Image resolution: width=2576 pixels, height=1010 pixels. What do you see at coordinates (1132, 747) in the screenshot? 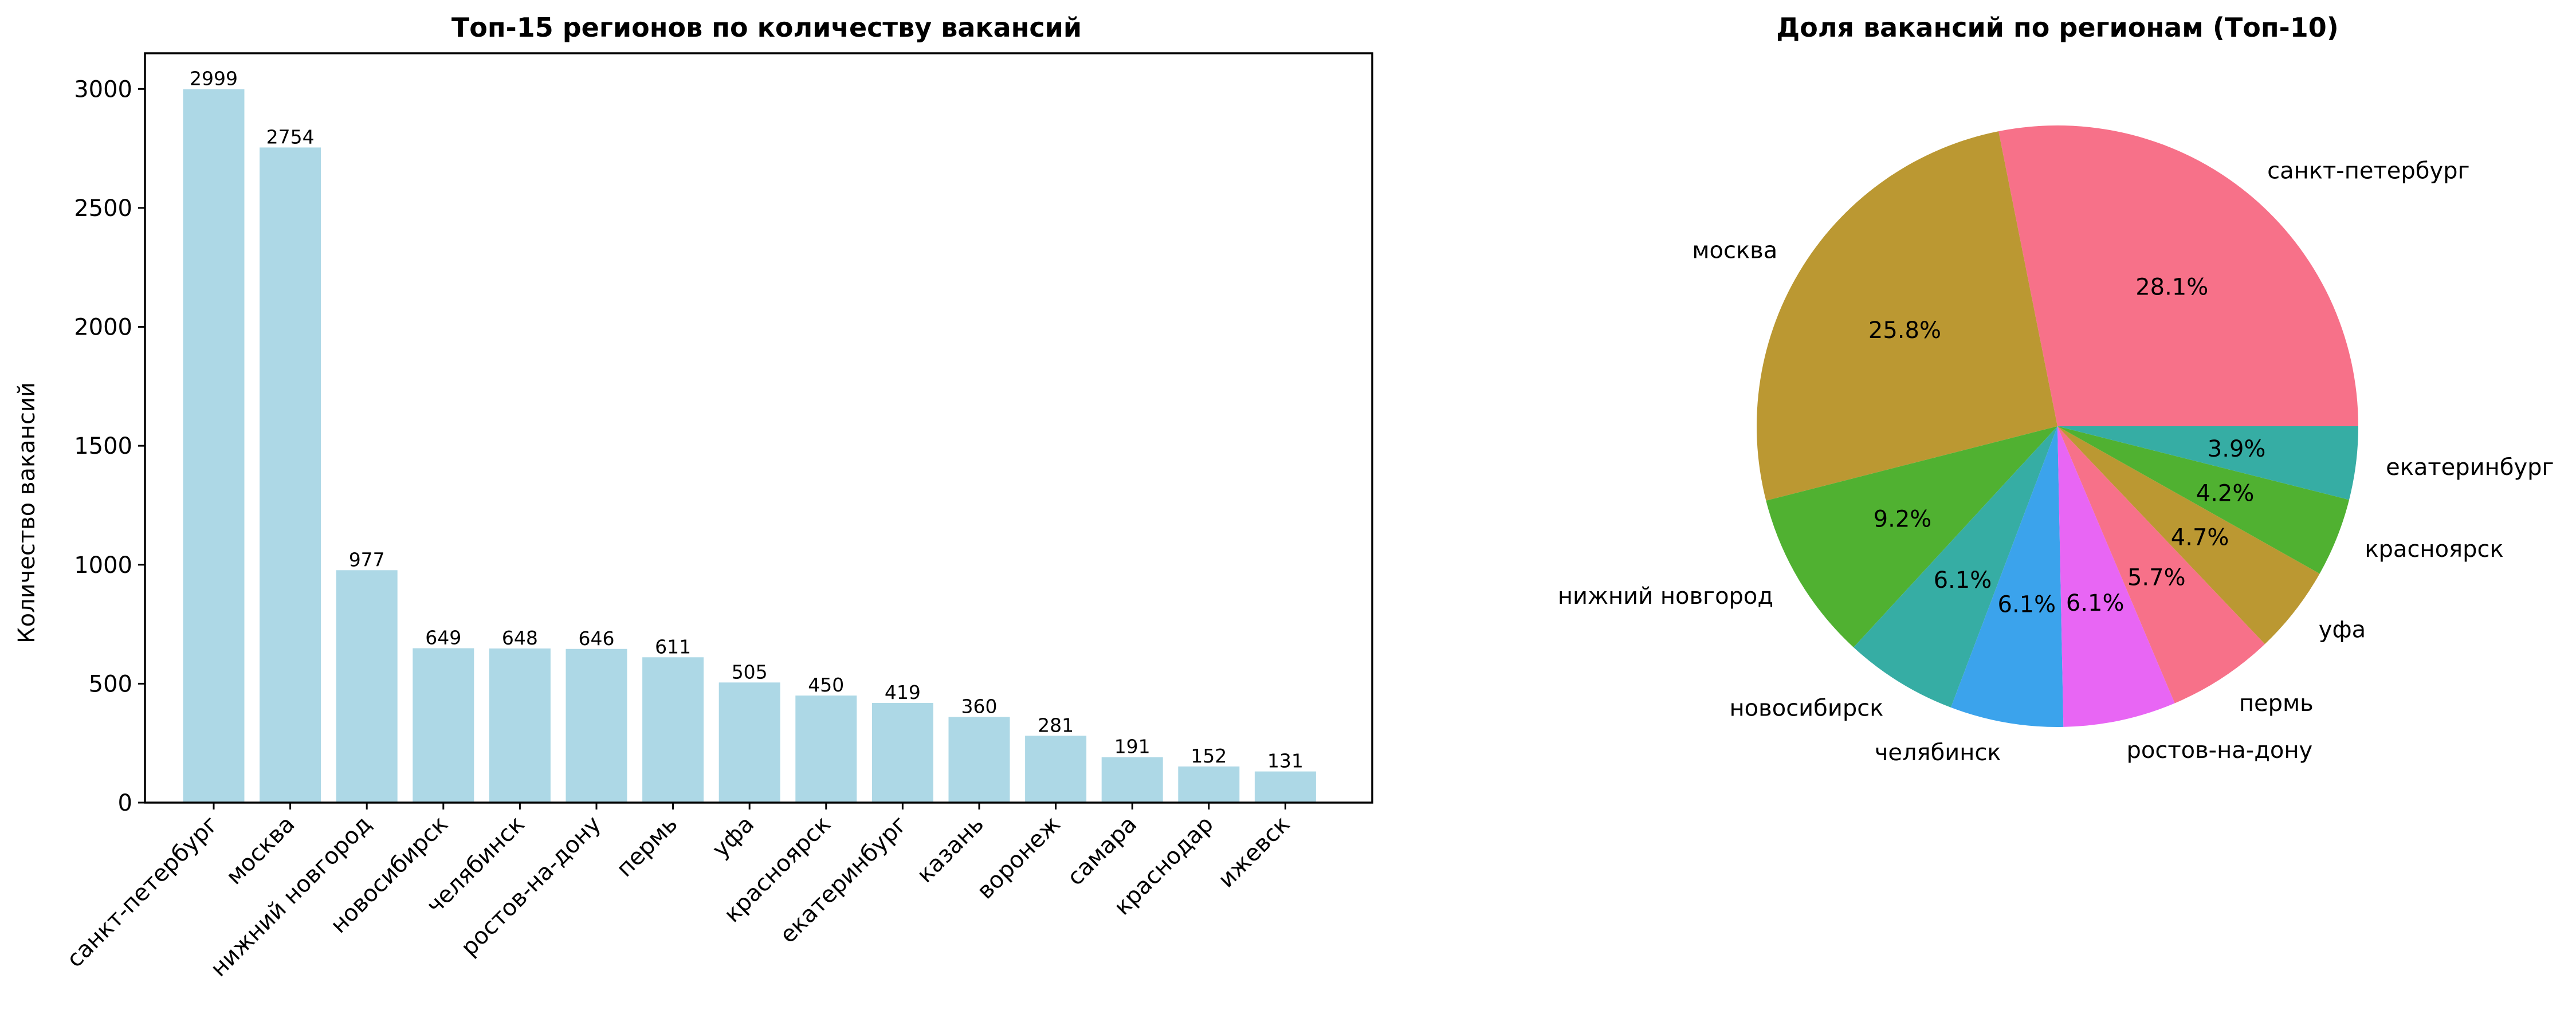
I see `bar-value-label: 191` at bounding box center [1132, 747].